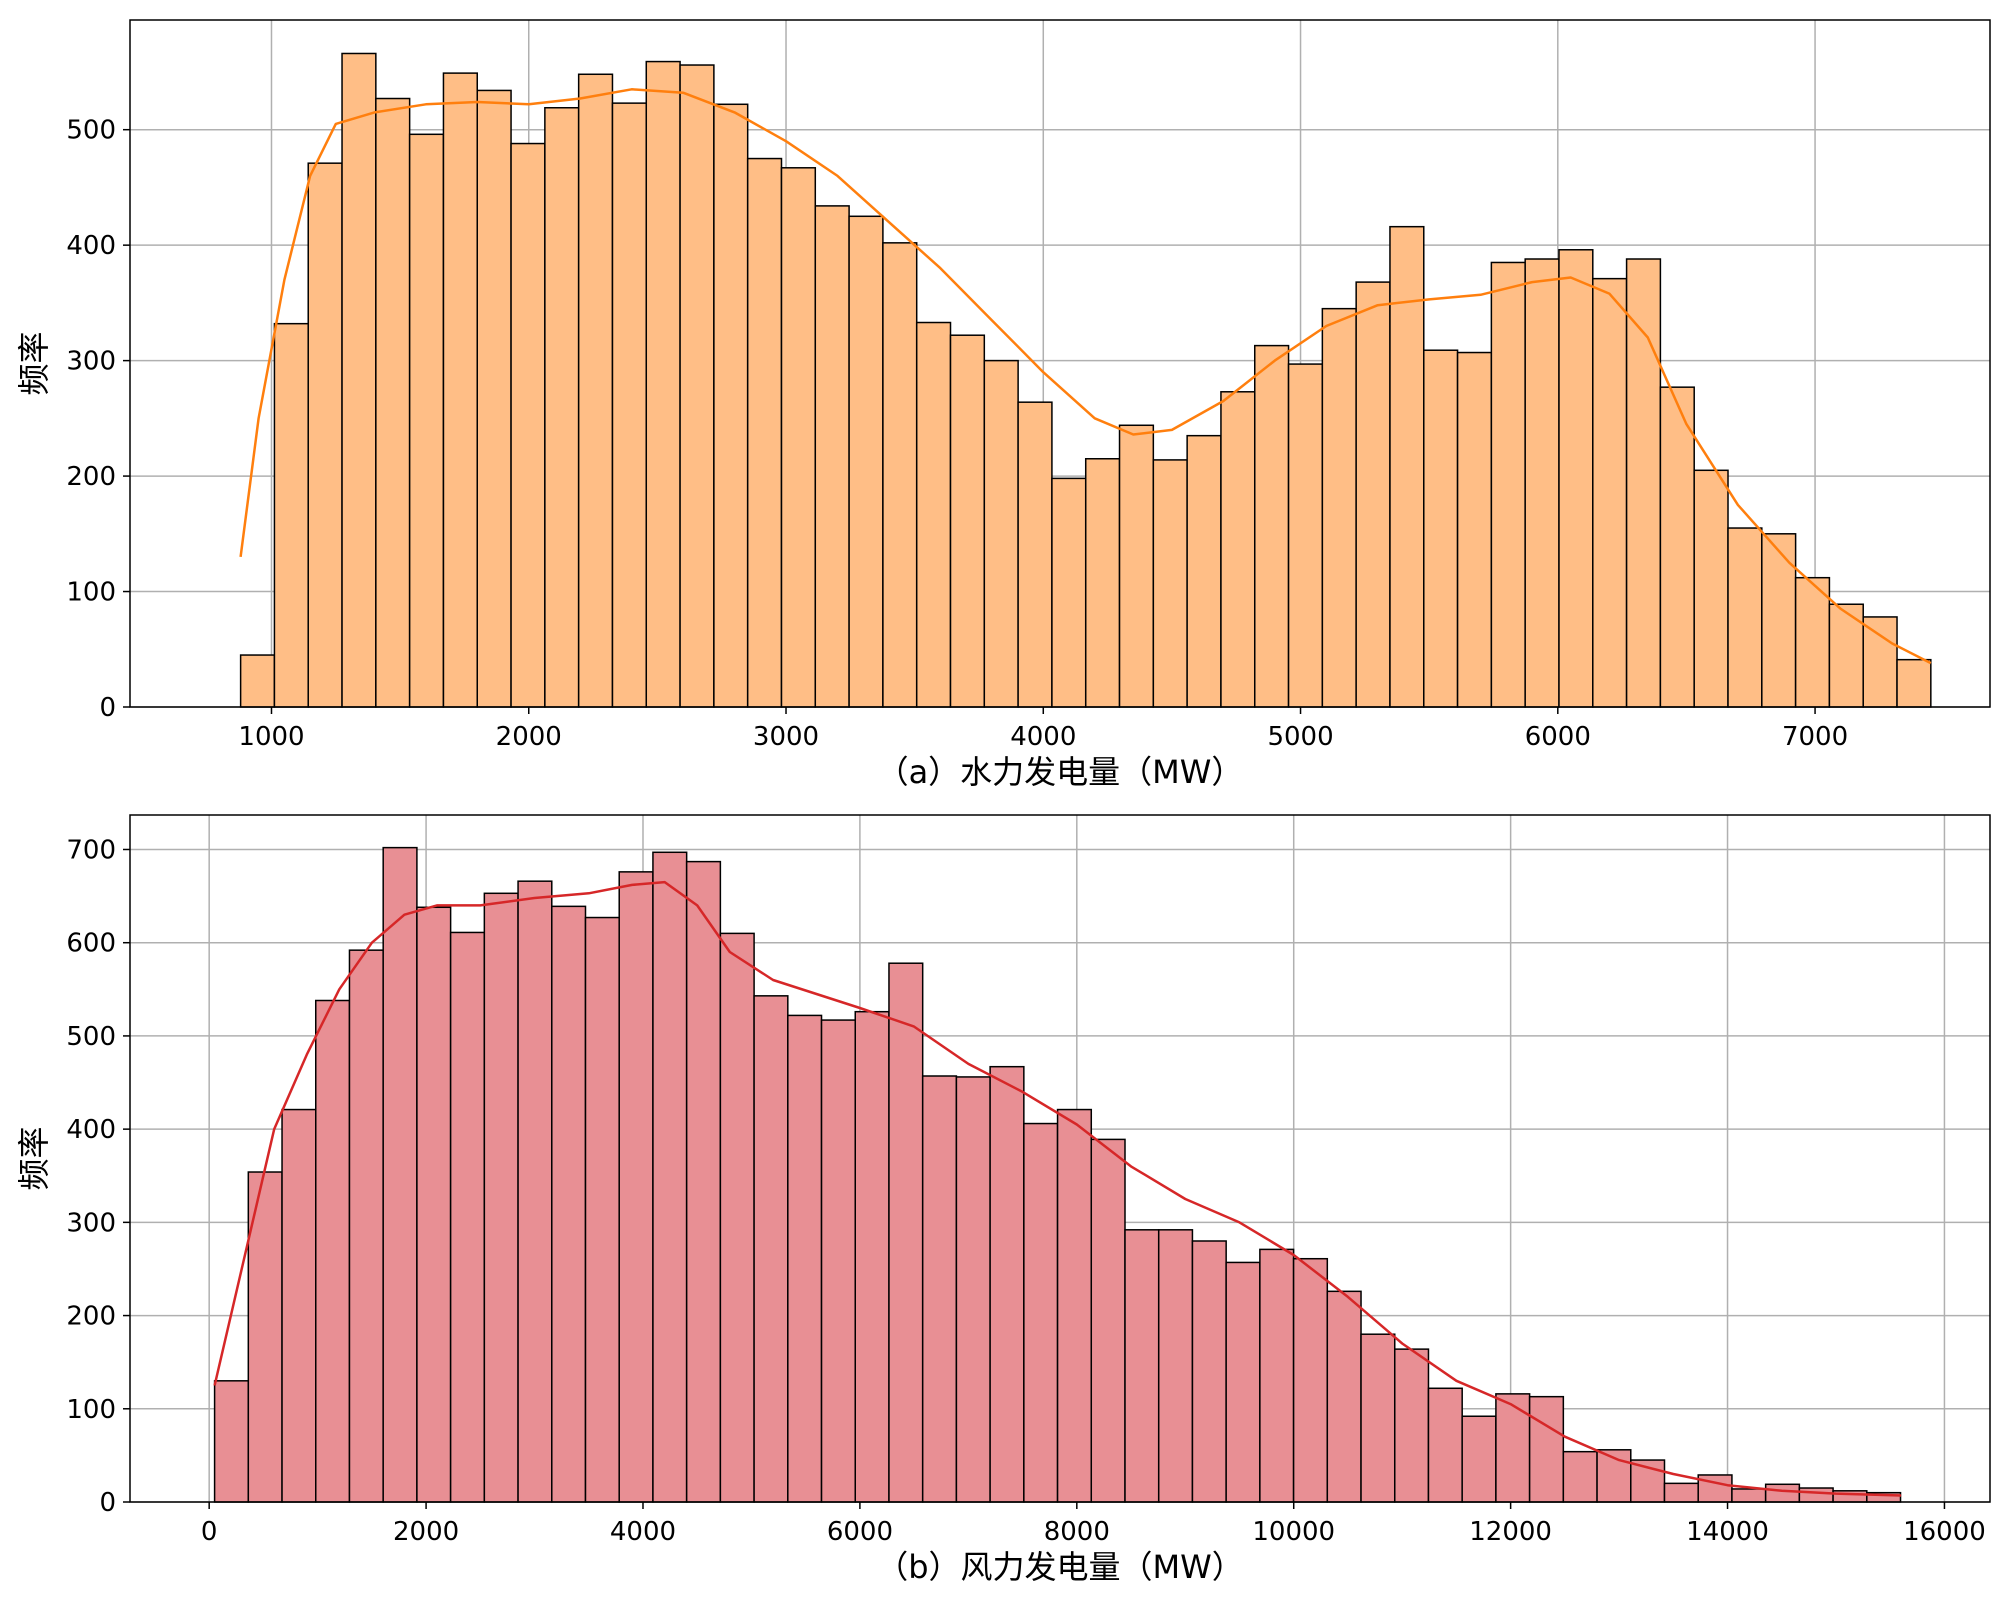 This screenshot has width=2000, height=1600. What do you see at coordinates (1510, 1532) in the screenshot?
I see `wind-x-tick-label: 12000` at bounding box center [1510, 1532].